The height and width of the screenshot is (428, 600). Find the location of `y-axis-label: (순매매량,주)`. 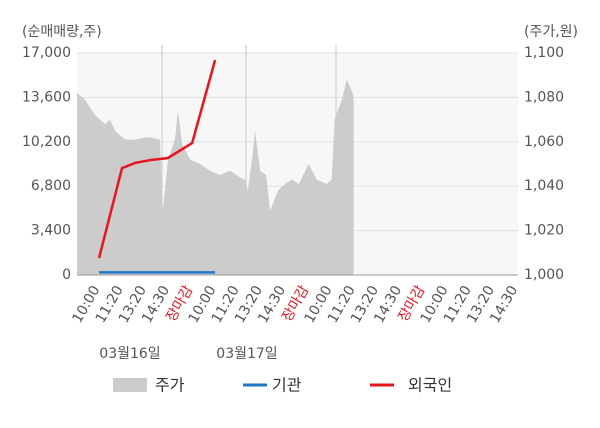

y-axis-label: (순매매량,주) is located at coordinates (62, 32).